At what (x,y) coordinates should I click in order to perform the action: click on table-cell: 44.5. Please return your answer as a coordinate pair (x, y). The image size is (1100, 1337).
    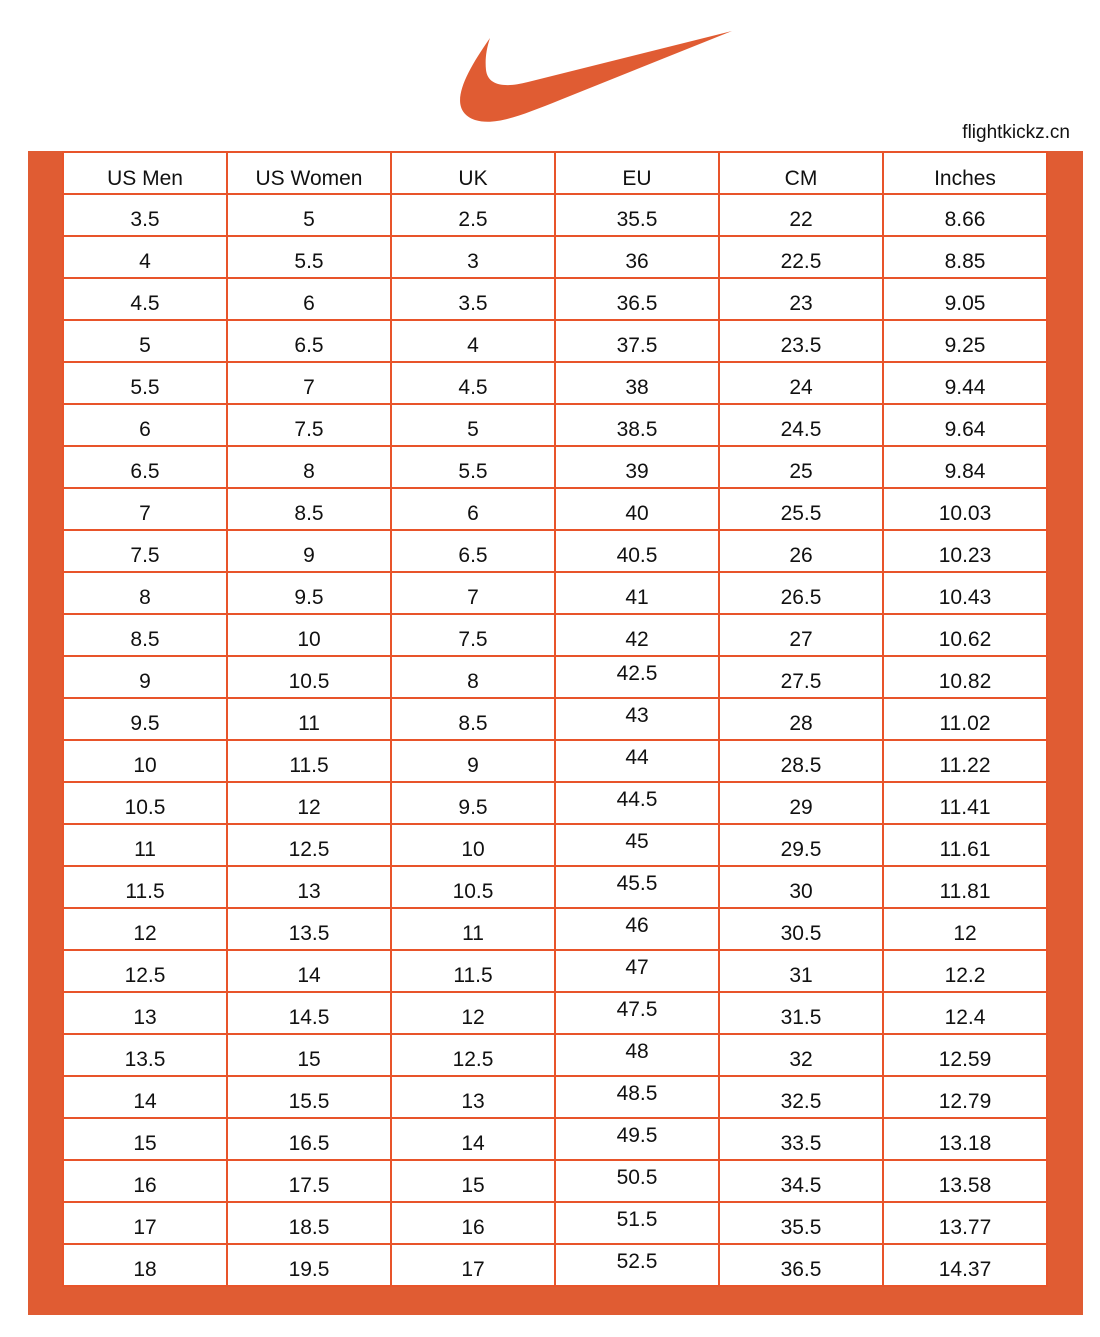
    Looking at the image, I should click on (637, 803).